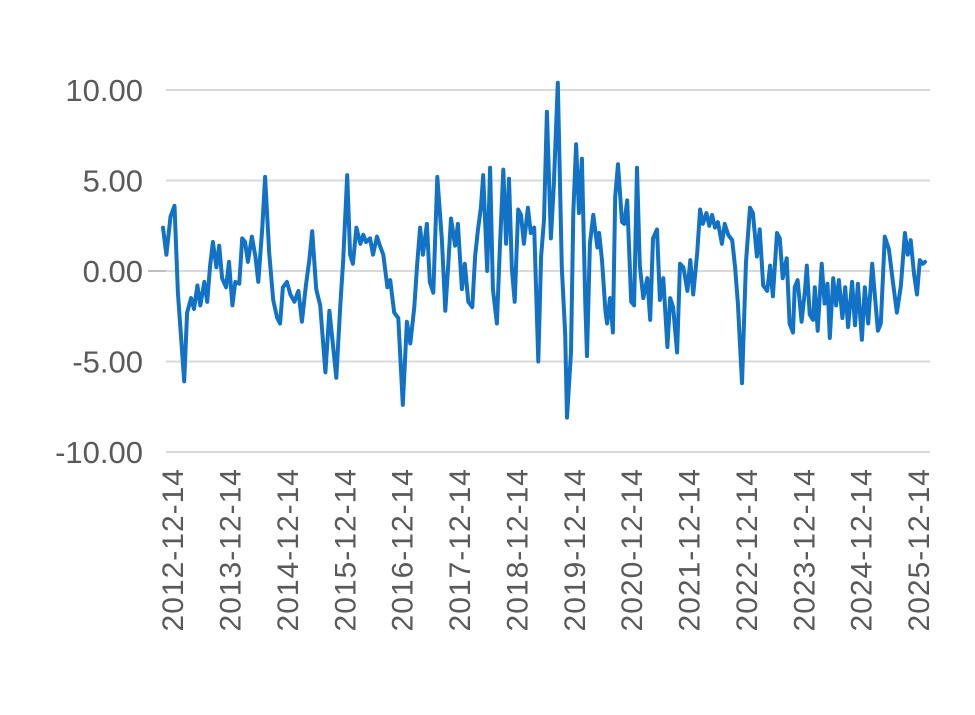  What do you see at coordinates (403, 549) in the screenshot?
I see `x-axis-label: 2016-12-14` at bounding box center [403, 549].